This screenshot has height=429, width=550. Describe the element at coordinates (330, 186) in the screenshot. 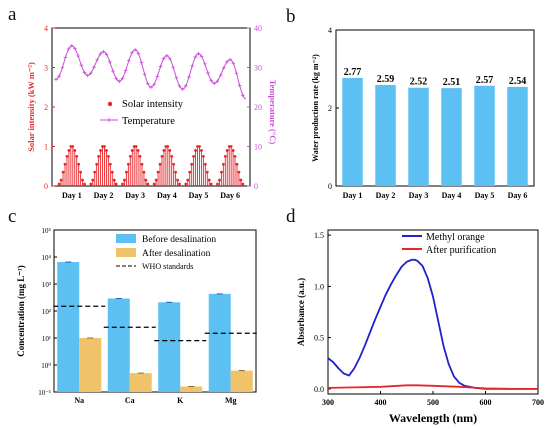

I see `panel-b-ytick-label: 0` at that location.